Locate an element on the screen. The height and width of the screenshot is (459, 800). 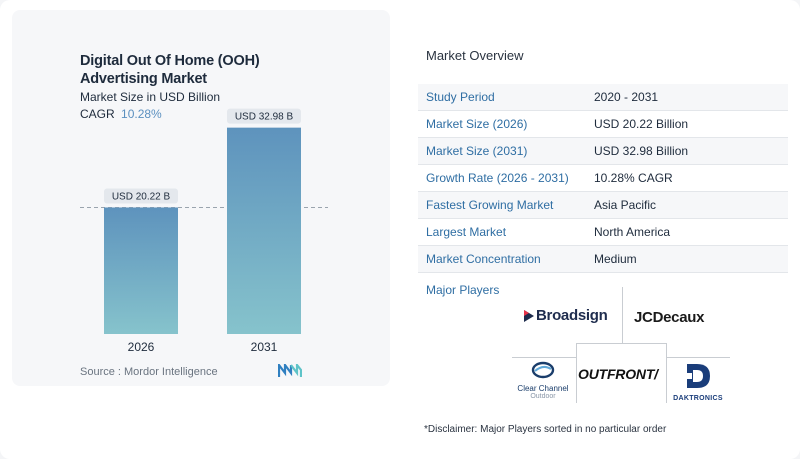
jcdecaux-wordmark: JCDecaux is located at coordinates (669, 317).